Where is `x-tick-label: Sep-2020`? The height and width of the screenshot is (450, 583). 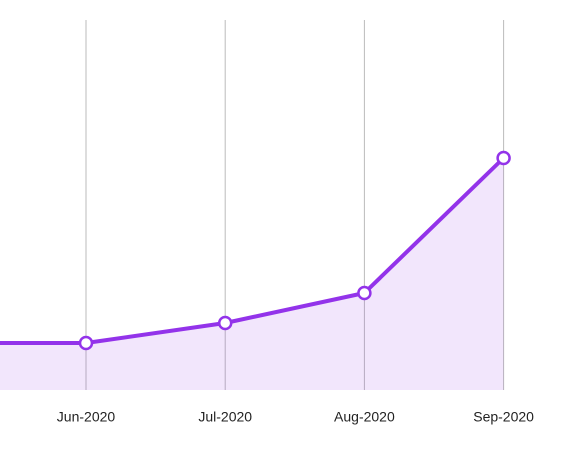
x-tick-label: Sep-2020 is located at coordinates (503, 417).